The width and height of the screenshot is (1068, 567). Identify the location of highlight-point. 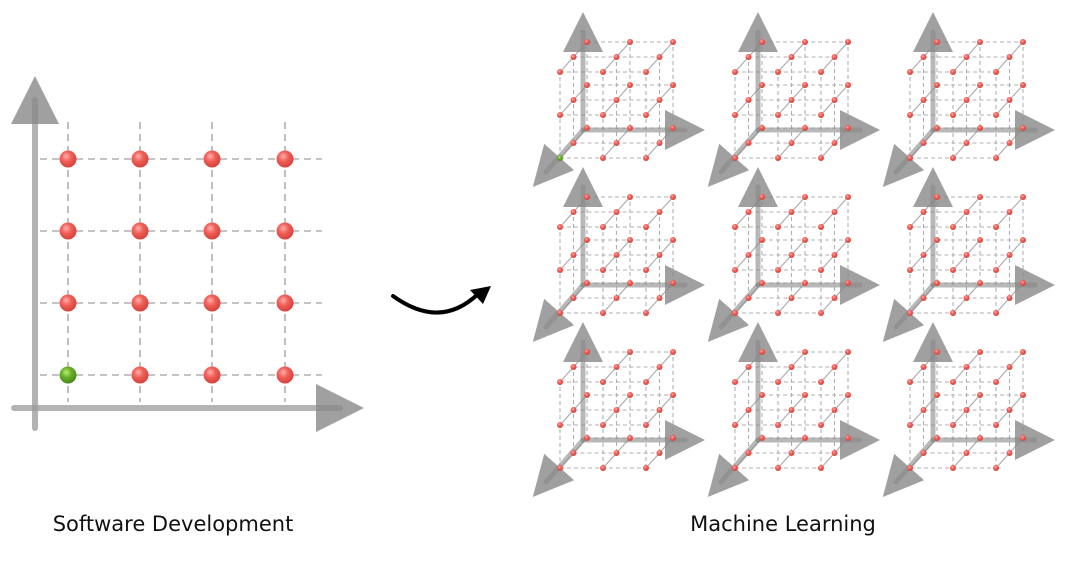
(68, 375).